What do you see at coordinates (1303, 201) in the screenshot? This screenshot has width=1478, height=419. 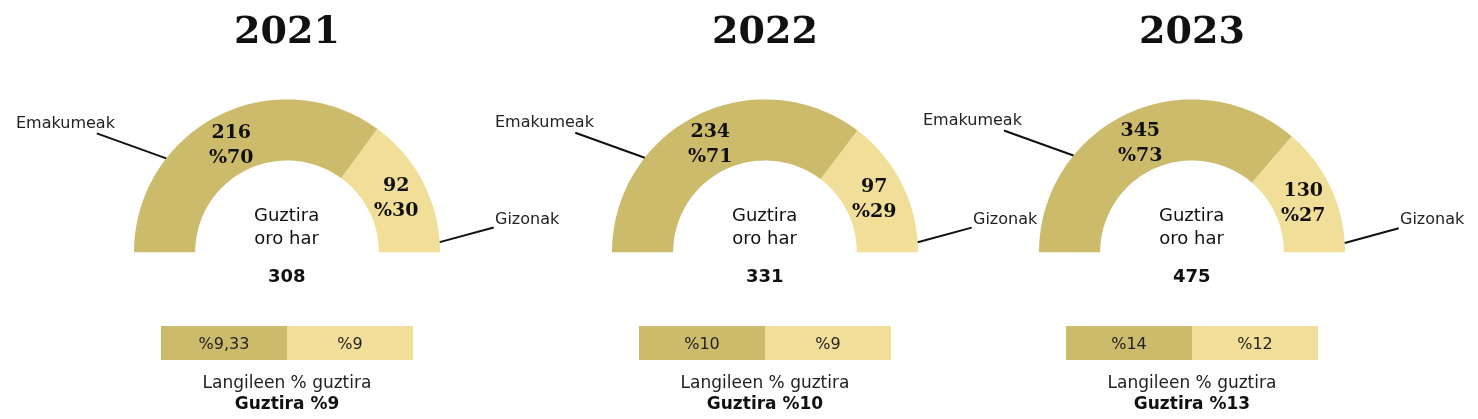 I see `data-label: 130 %27` at bounding box center [1303, 201].